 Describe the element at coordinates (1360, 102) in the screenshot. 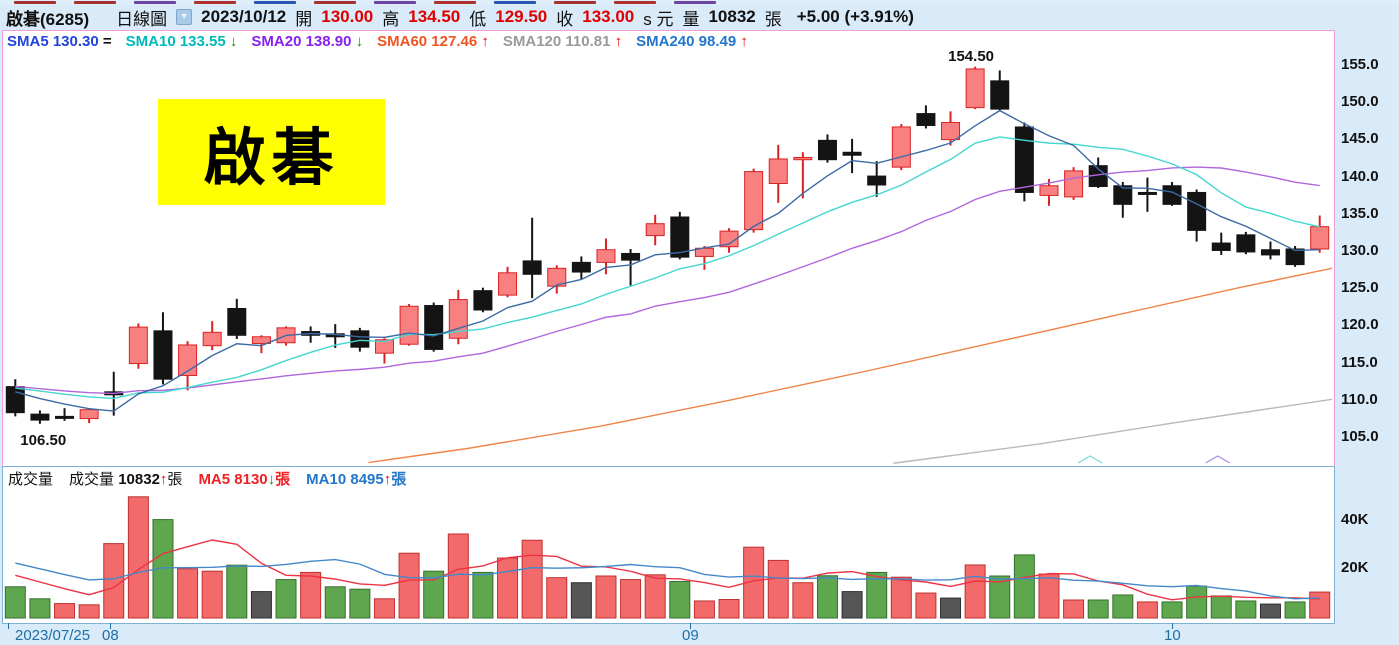

I see `price-axis-label: 150.0` at that location.